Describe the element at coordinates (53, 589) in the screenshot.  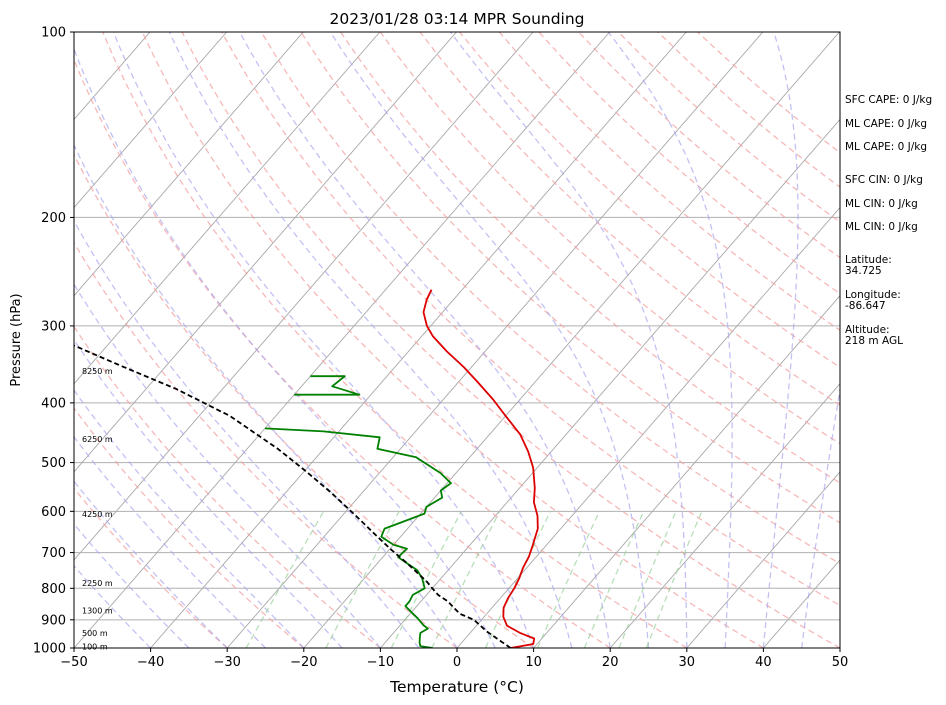
I see `y-tick-label: 800` at that location.